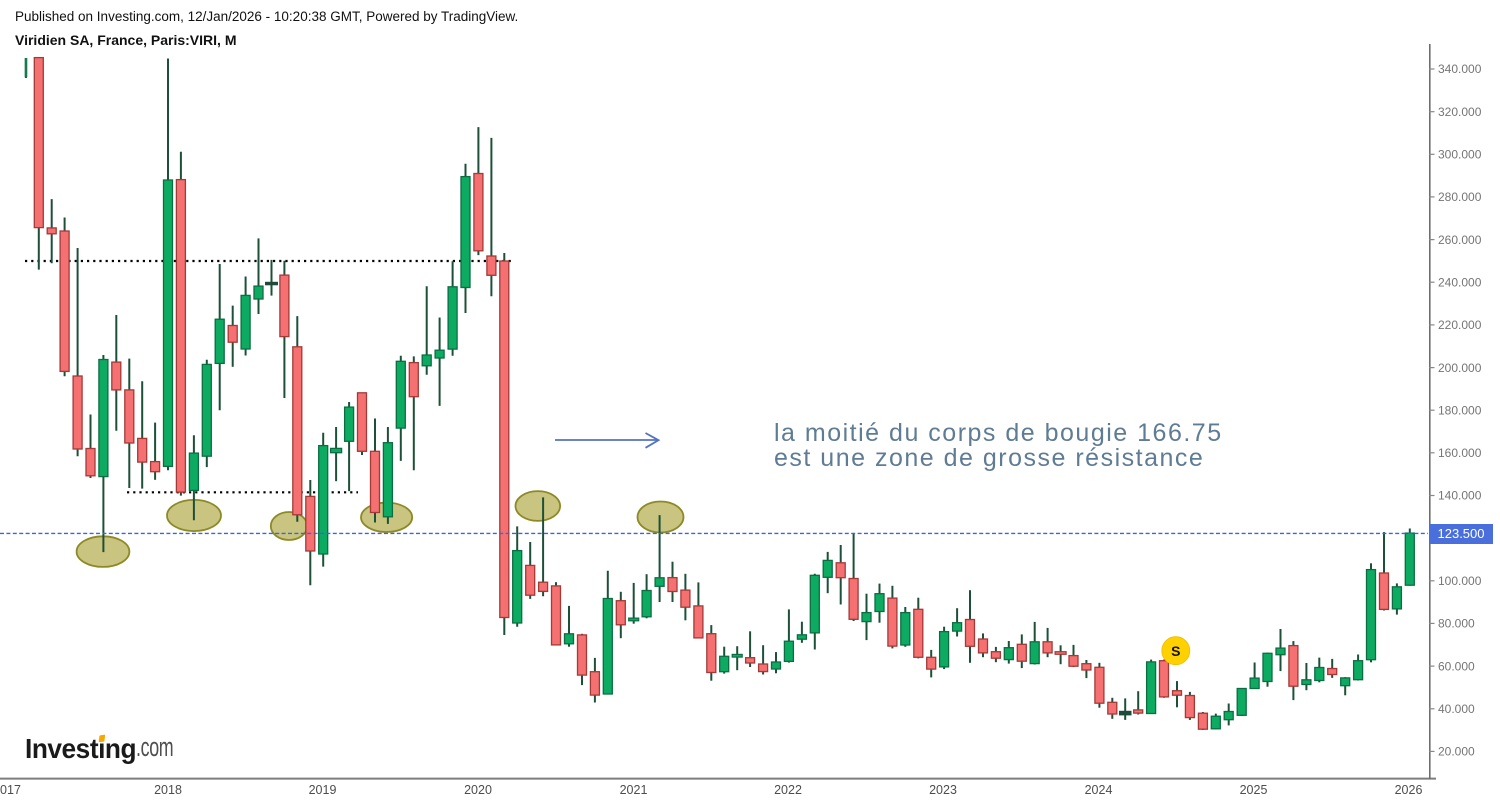  I want to click on svg-text: 2017, so click(10, 790).